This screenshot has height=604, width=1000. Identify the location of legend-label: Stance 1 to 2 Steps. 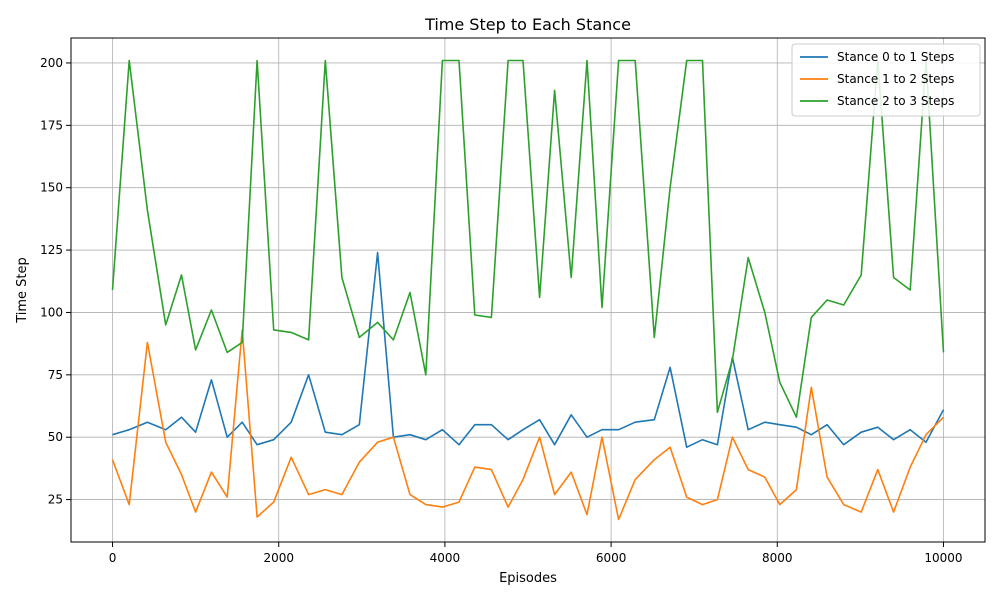
(895, 79).